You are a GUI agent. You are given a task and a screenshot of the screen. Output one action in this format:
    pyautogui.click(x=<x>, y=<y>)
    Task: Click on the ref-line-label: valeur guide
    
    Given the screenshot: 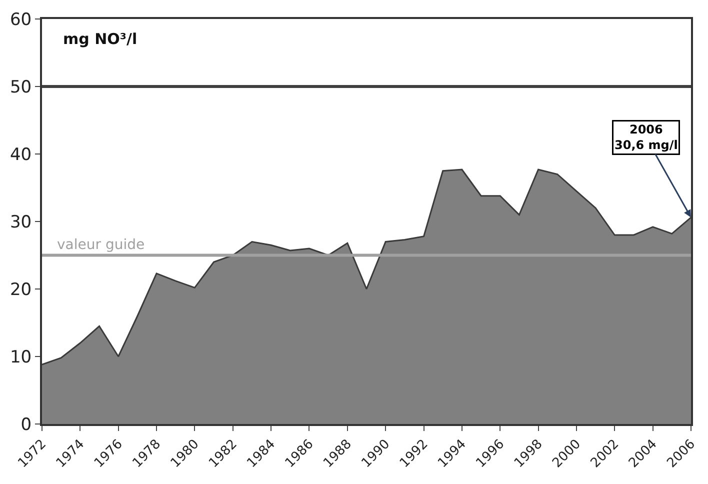 What is the action you would take?
    pyautogui.click(x=101, y=245)
    